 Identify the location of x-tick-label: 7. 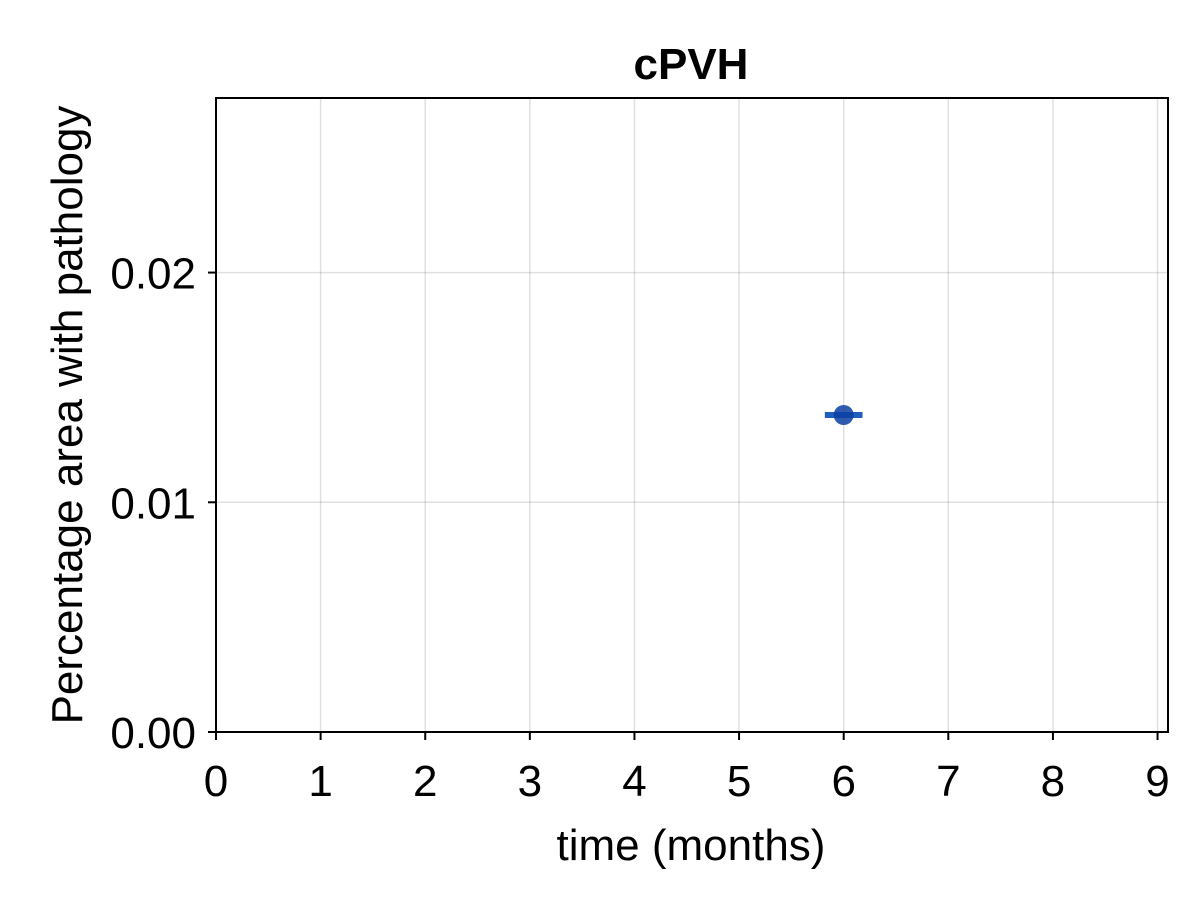
(948, 781).